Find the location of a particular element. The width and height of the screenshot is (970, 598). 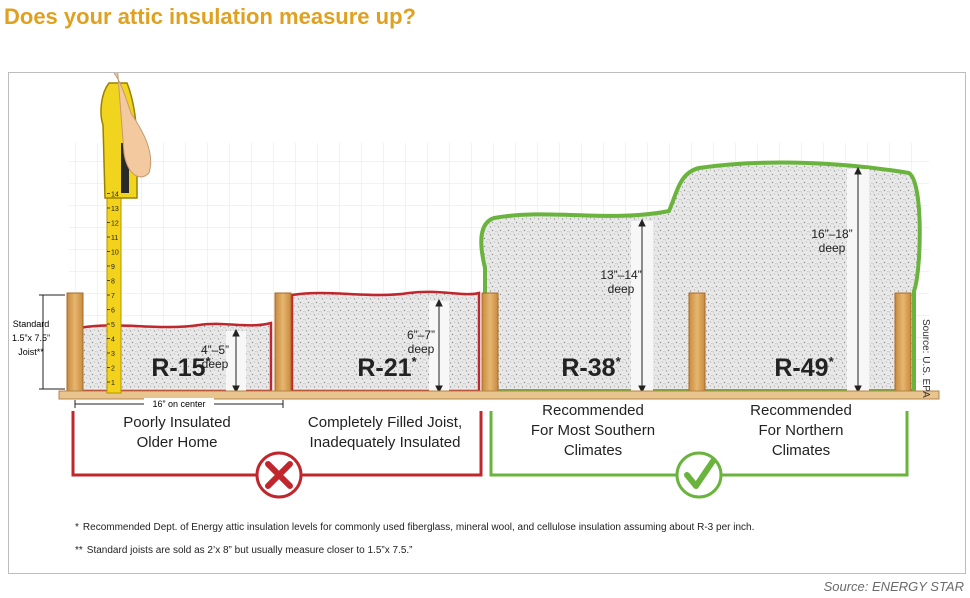

r21-depth-value: 6”–7” is located at coordinates (421, 335).